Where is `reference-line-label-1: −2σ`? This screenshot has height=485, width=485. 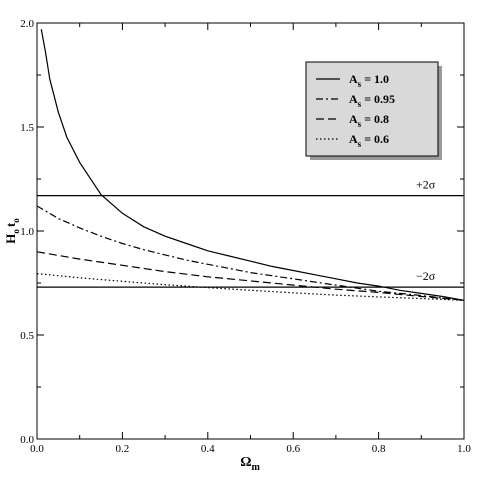
reference-line-label-1: −2σ is located at coordinates (426, 276).